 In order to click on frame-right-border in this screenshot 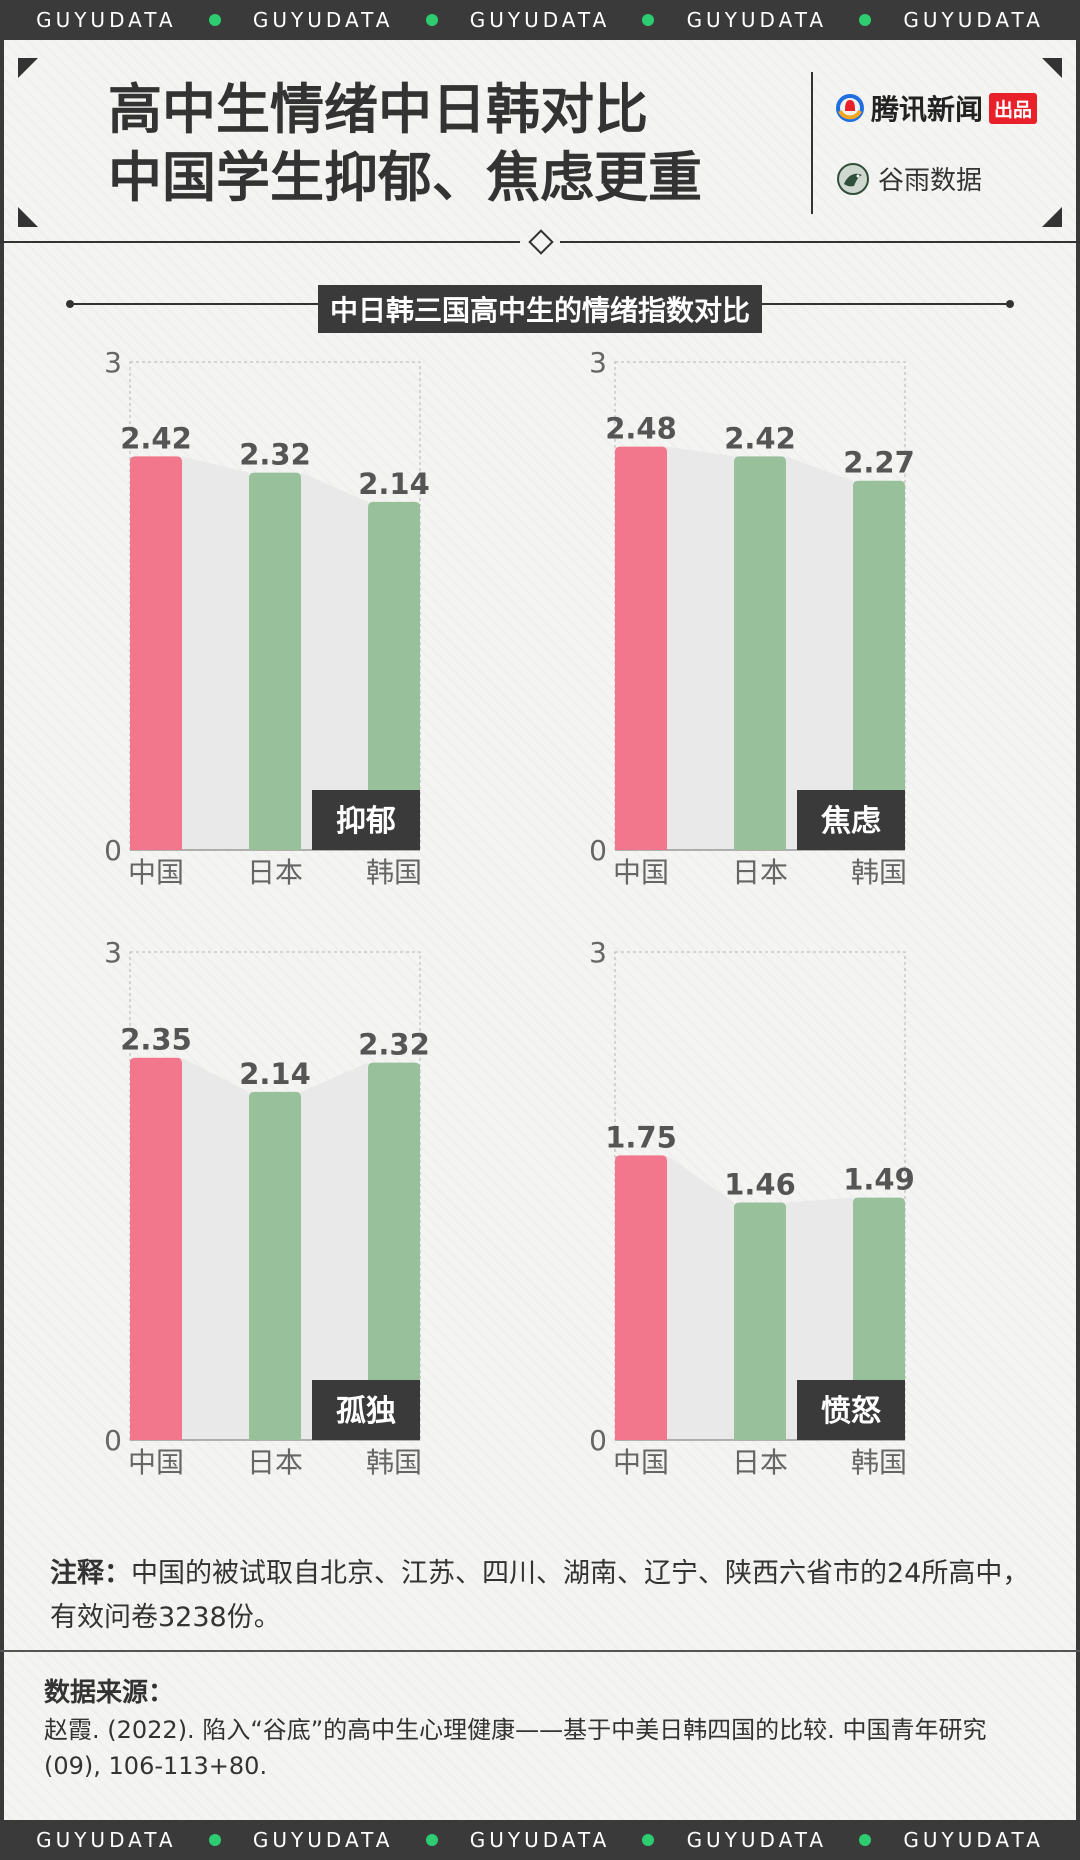, I will do `click(1078, 930)`.